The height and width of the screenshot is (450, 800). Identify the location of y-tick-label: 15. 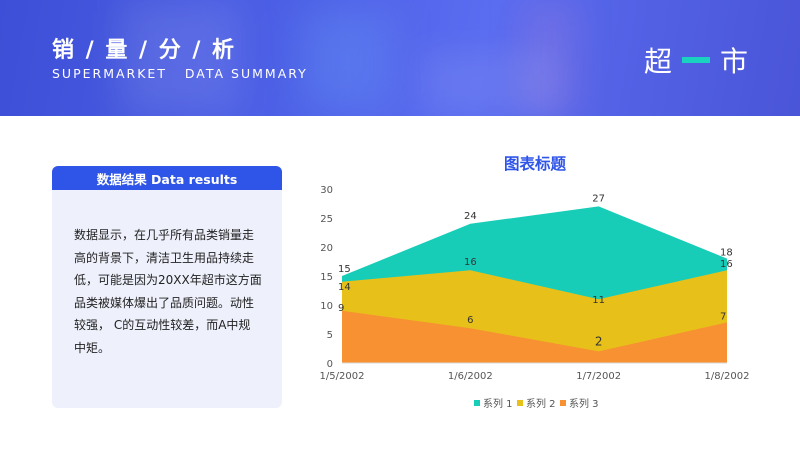
(326, 277).